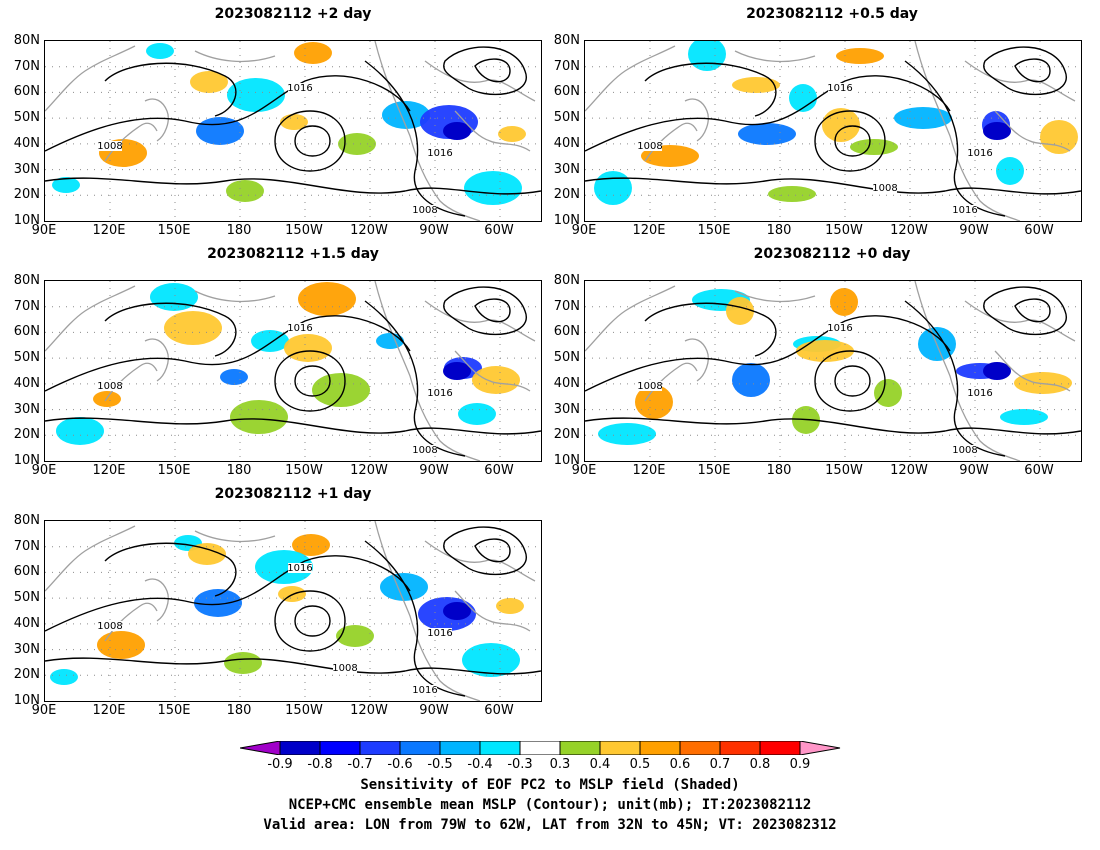 The image size is (1100, 850). Describe the element at coordinates (304, 710) in the screenshot. I see `lon-tick-label: 150W` at that location.